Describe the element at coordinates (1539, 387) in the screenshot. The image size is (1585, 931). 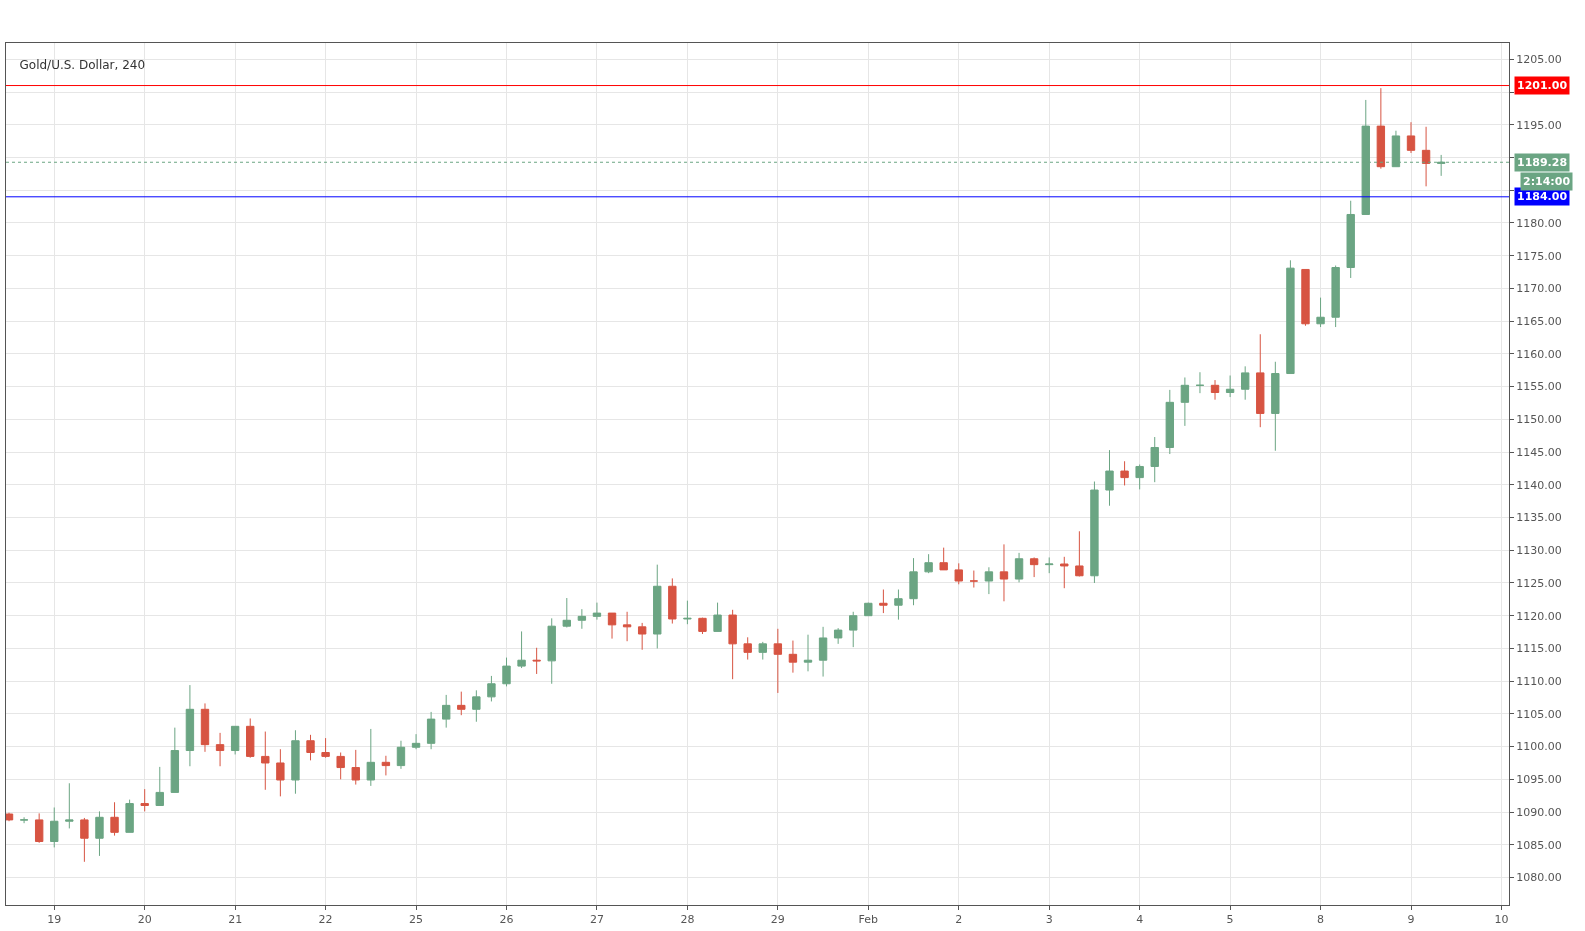
I see `y-tick-label: 1155.00` at that location.